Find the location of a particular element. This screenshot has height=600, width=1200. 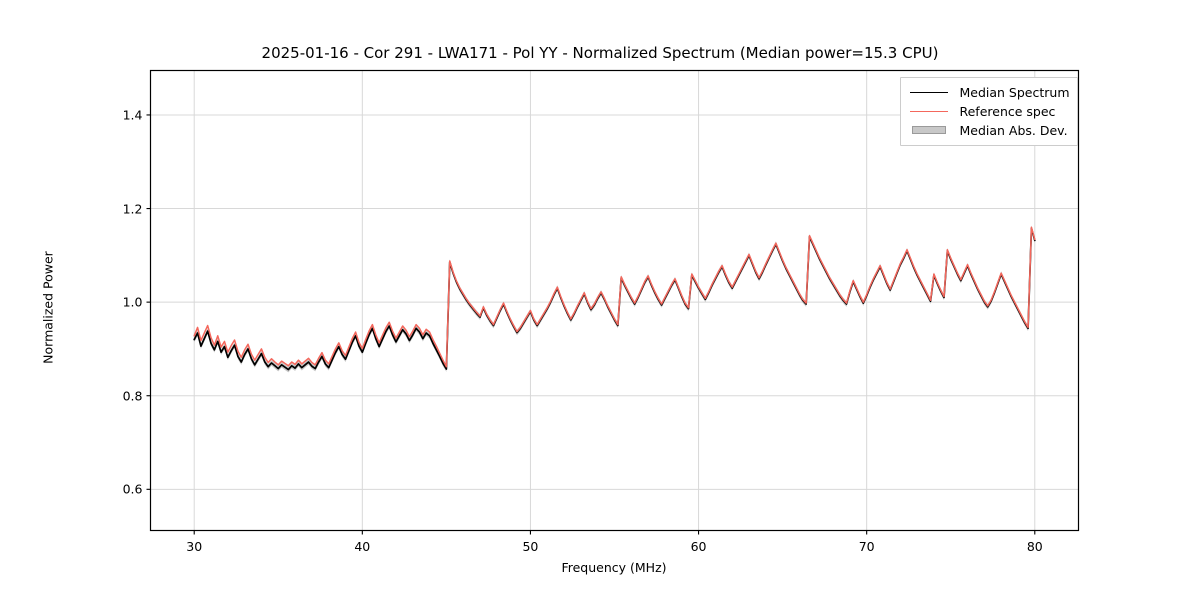

y-axis-label: Normalized Power is located at coordinates (48, 307).